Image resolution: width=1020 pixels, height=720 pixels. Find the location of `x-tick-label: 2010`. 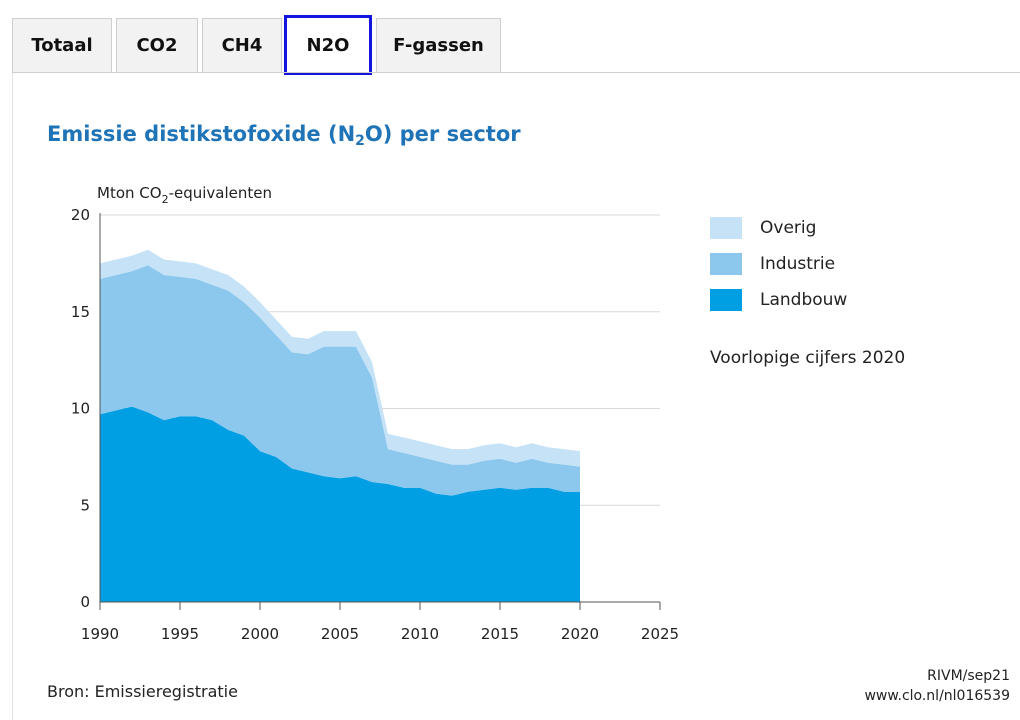

x-tick-label: 2010 is located at coordinates (420, 634).